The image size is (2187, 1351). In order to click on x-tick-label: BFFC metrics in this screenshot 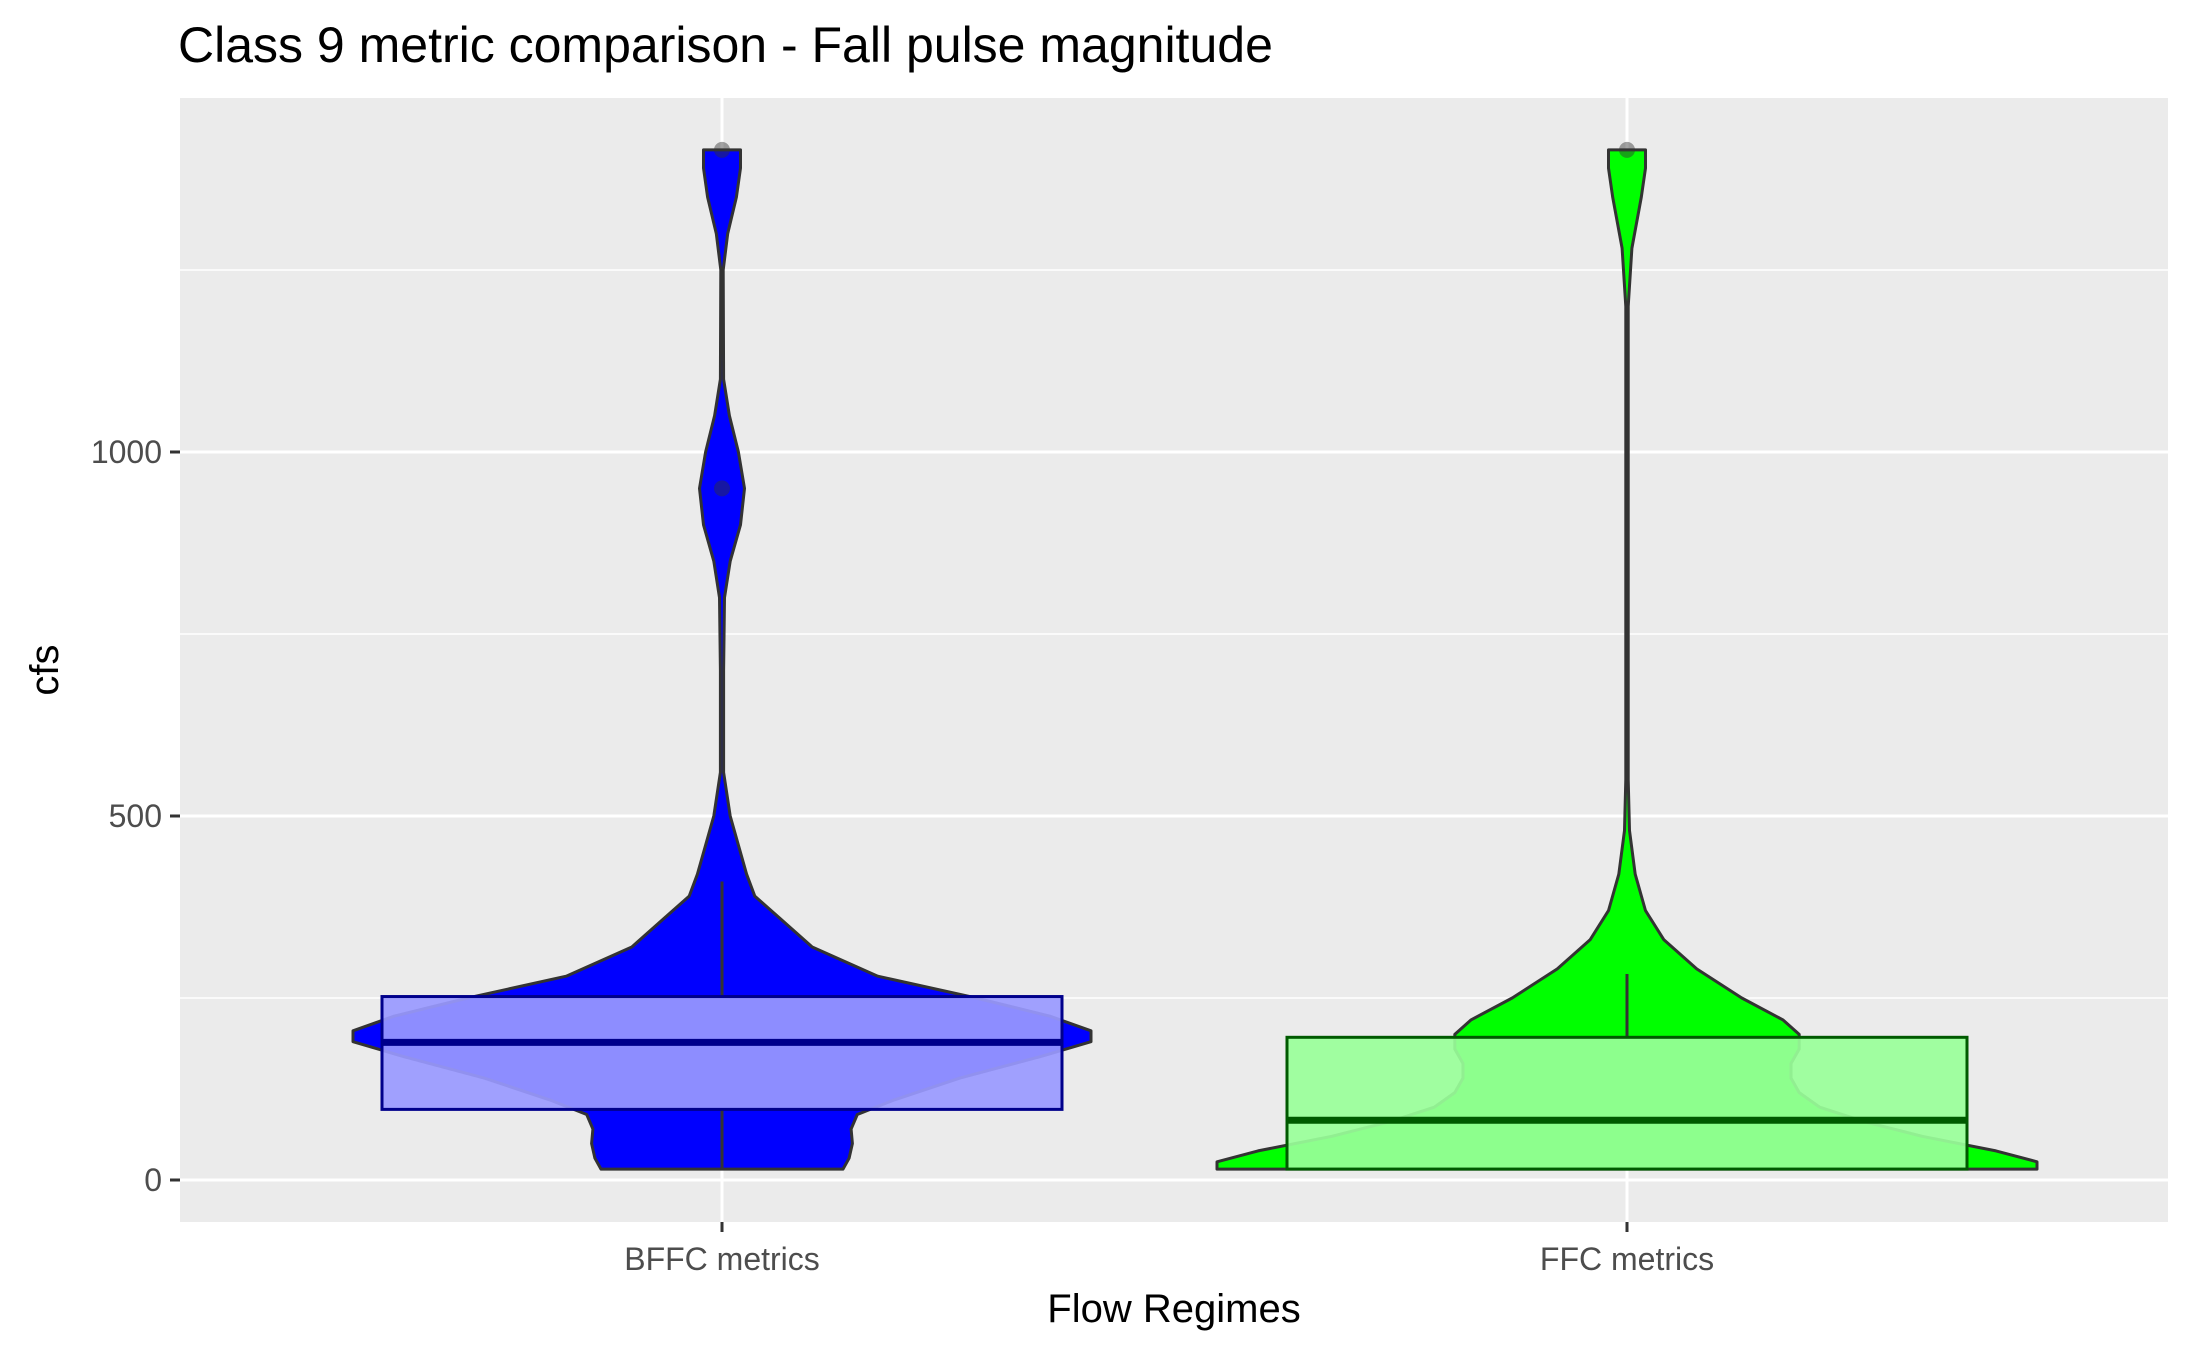, I will do `click(722, 1259)`.